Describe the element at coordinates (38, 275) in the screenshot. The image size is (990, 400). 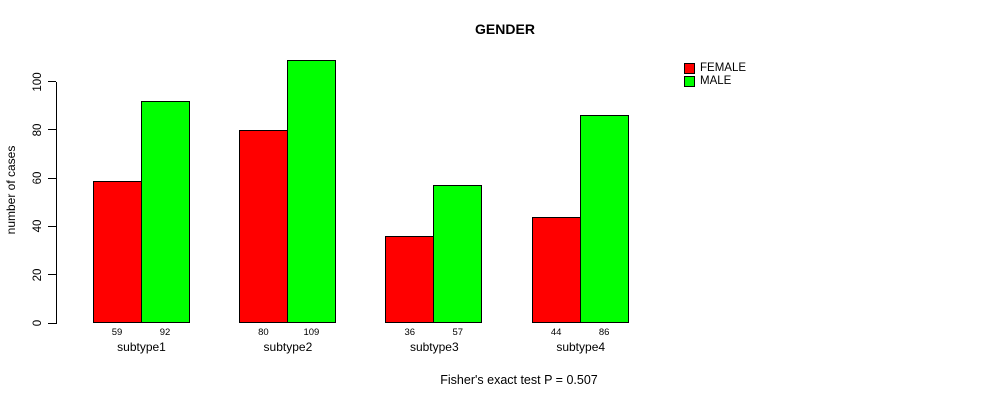
I see `y-tick-label: 20` at that location.